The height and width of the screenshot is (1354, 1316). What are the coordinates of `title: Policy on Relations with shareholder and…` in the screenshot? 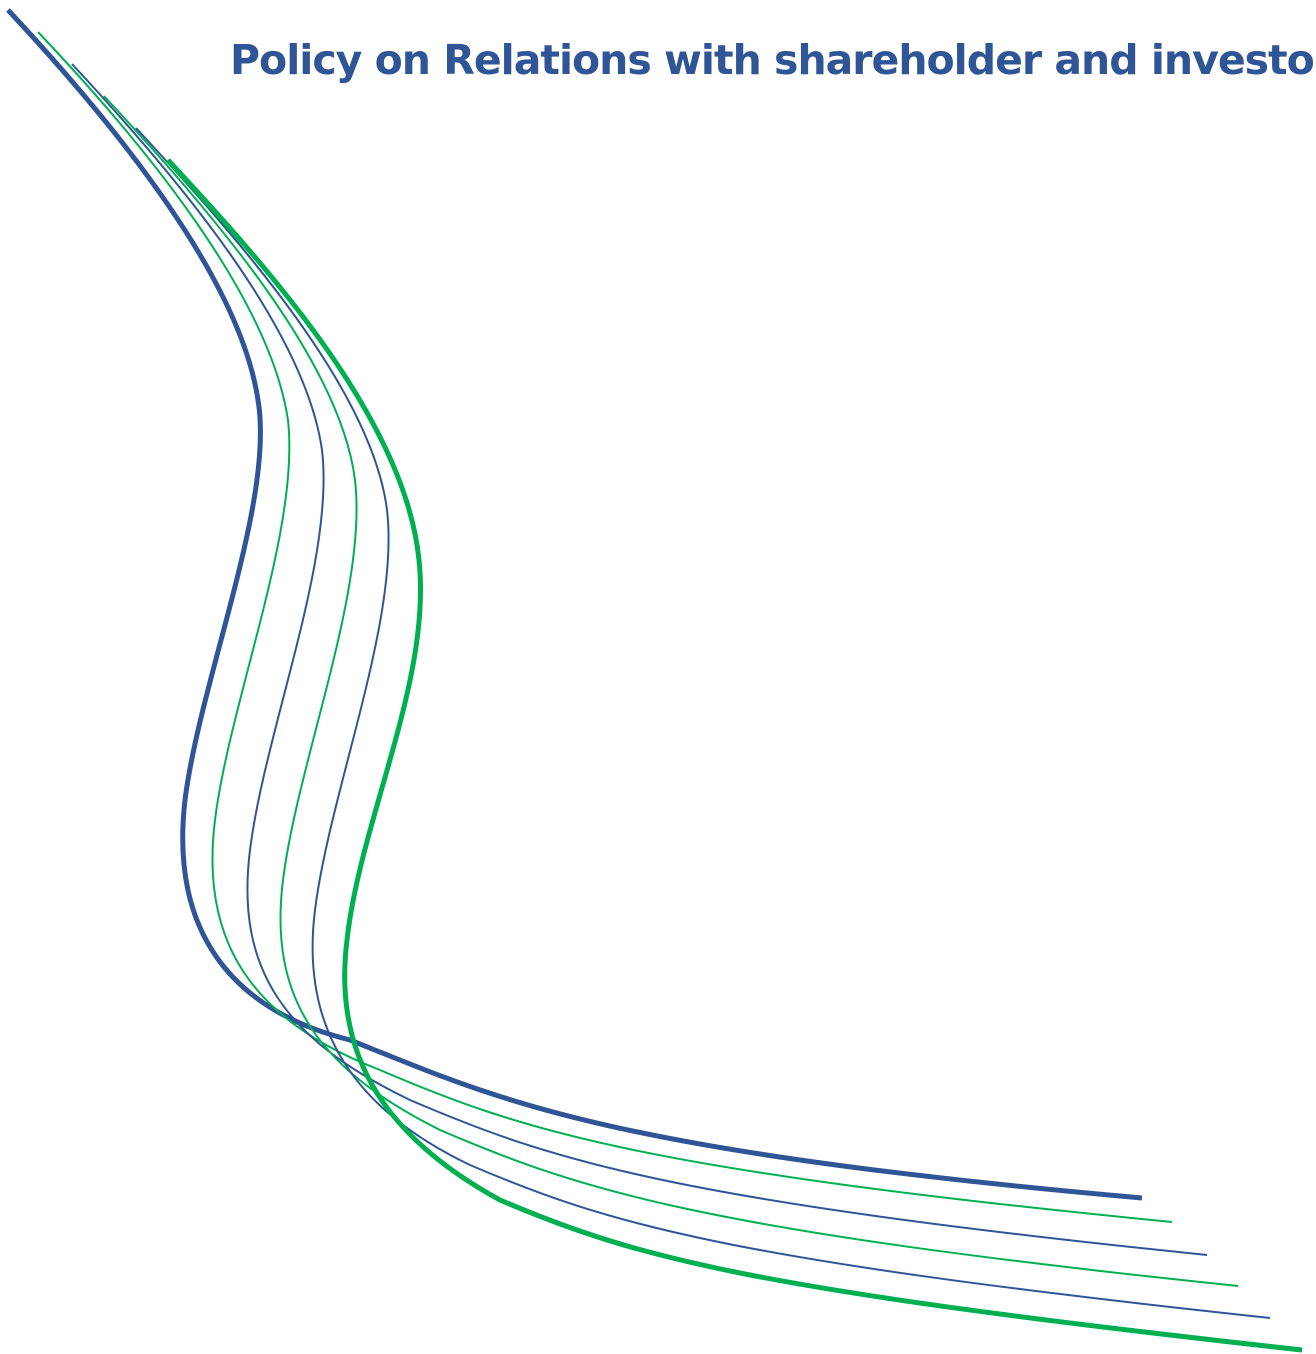 It's located at (773, 60).